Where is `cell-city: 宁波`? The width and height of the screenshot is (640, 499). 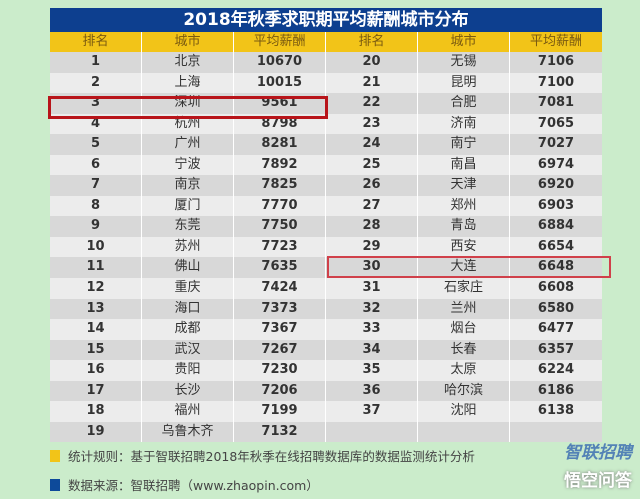 cell-city: 宁波 is located at coordinates (188, 165).